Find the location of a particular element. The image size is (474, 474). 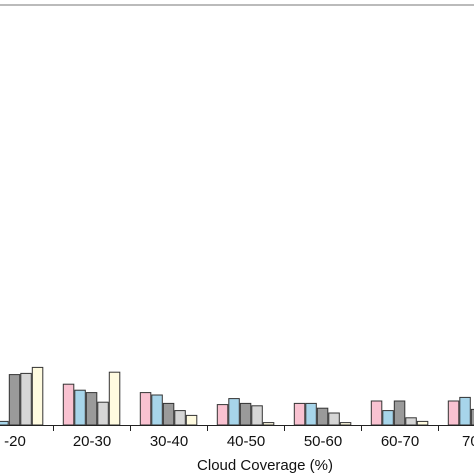

x-tick-label-60-70: 60-70 is located at coordinates (400, 441).